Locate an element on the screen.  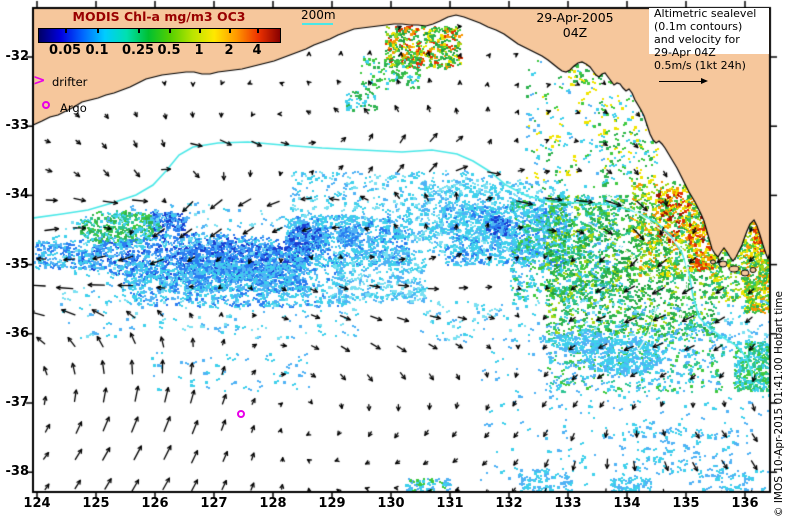
x-tick-label: 133 is located at coordinates (568, 503).